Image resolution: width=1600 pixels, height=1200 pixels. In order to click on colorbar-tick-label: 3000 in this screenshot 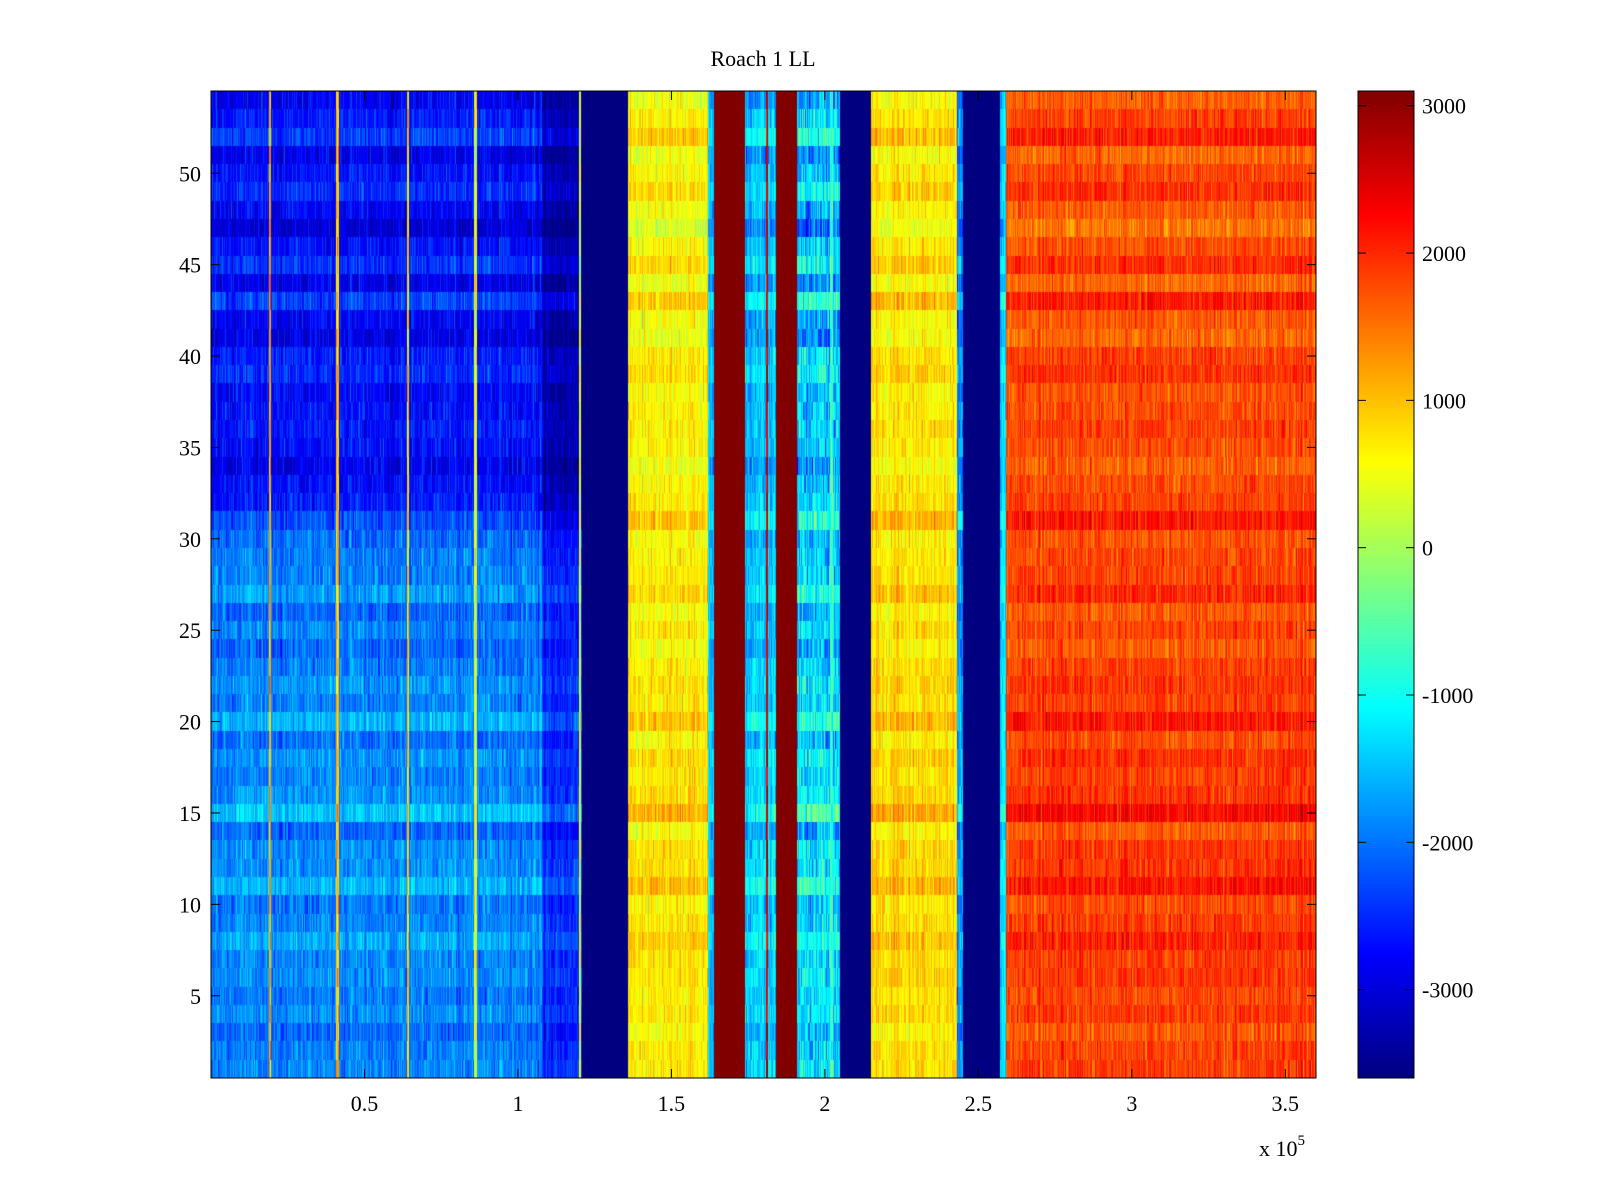, I will do `click(1444, 106)`.